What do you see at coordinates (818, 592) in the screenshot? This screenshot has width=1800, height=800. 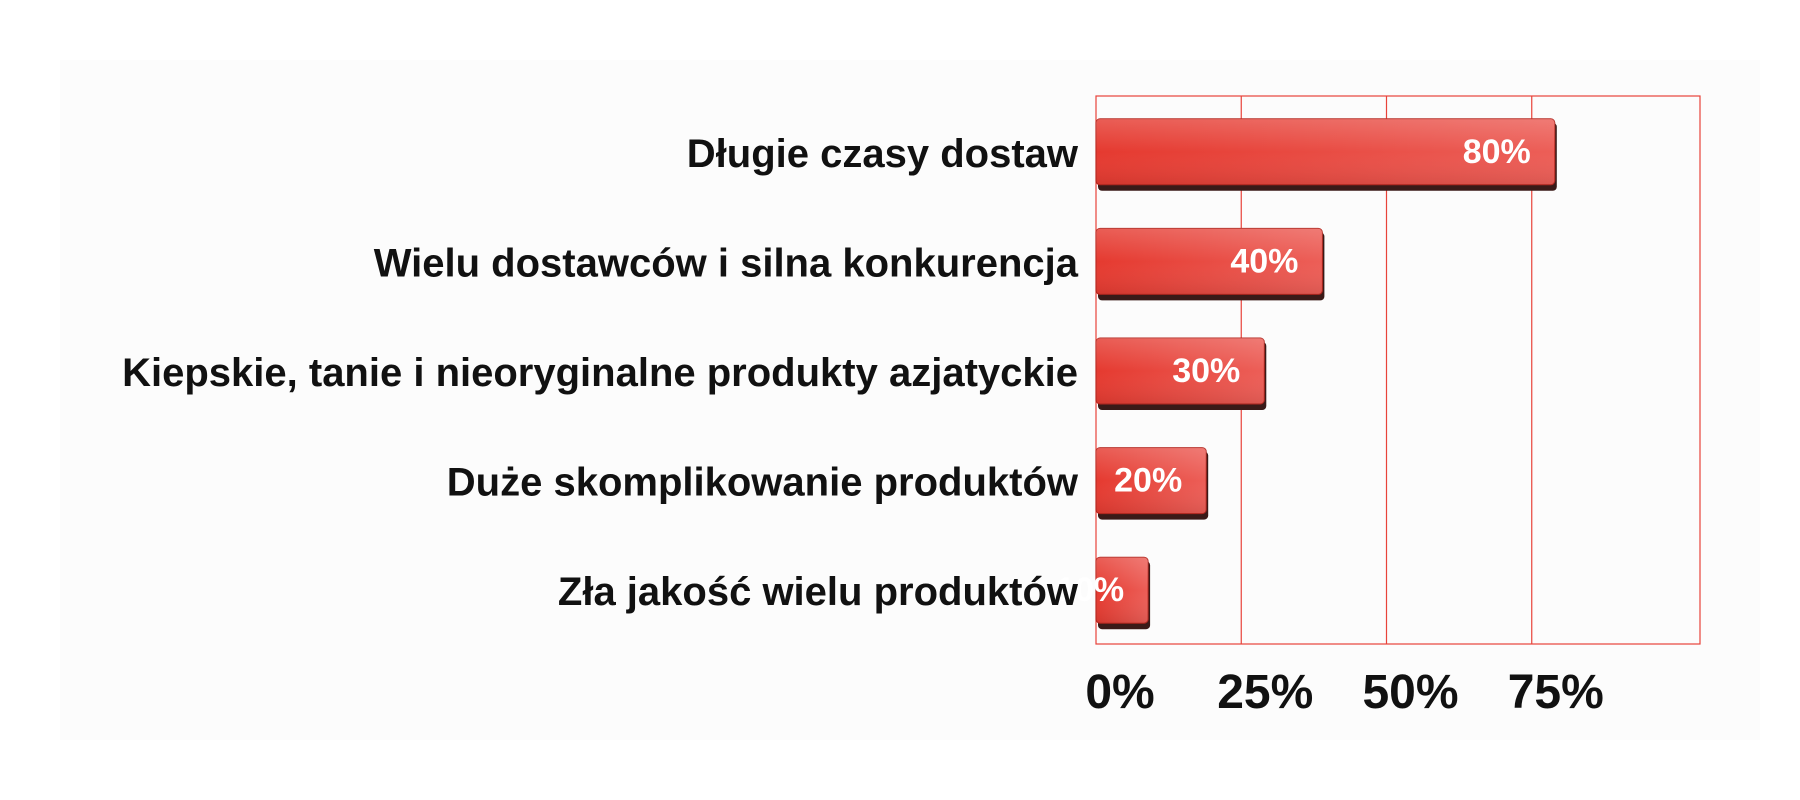 I see `category-label-5: Zła jakość wielu produktów` at bounding box center [818, 592].